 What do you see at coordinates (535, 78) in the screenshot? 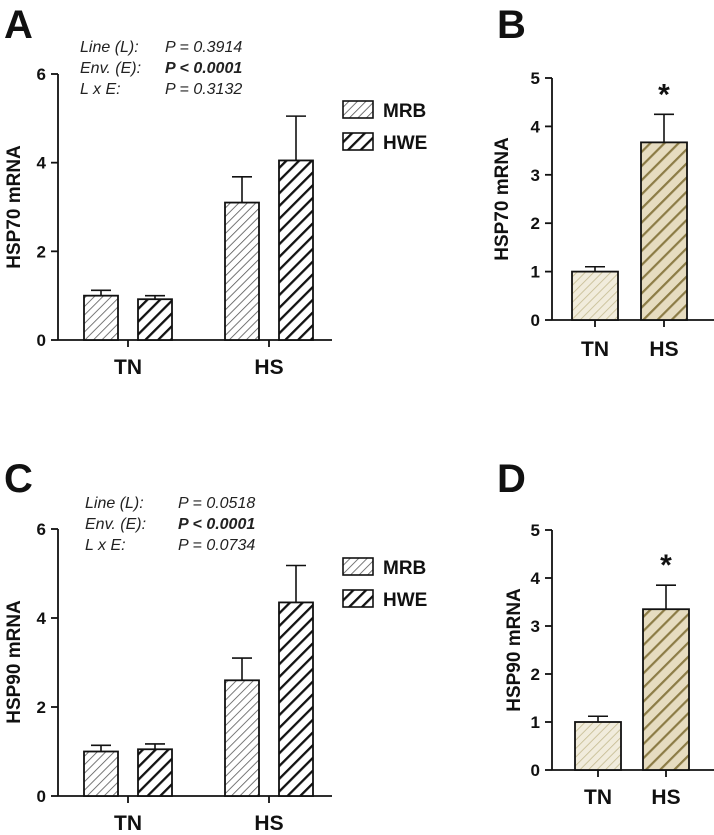
I see `y-tick-label-b-5: 5` at bounding box center [535, 78].